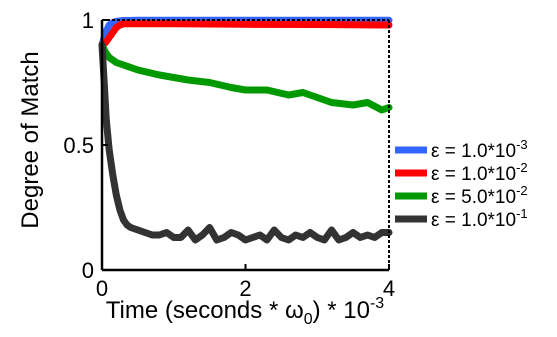 Image resolution: width=557 pixels, height=337 pixels. I want to click on y-tick-label: 0, so click(88, 270).